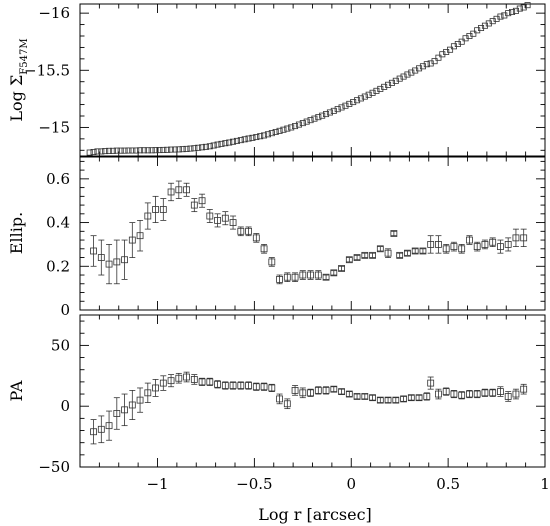 The height and width of the screenshot is (526, 550). What do you see at coordinates (545, 484) in the screenshot?
I see `x-tick-label: 1` at bounding box center [545, 484].